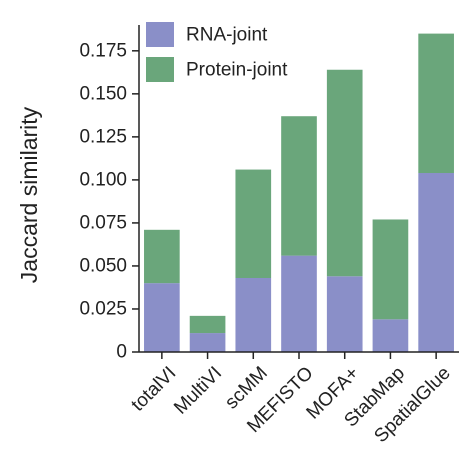 This screenshot has width=469, height=460. Describe the element at coordinates (162, 317) in the screenshot. I see `bar-rna-joint-totalvi` at that location.